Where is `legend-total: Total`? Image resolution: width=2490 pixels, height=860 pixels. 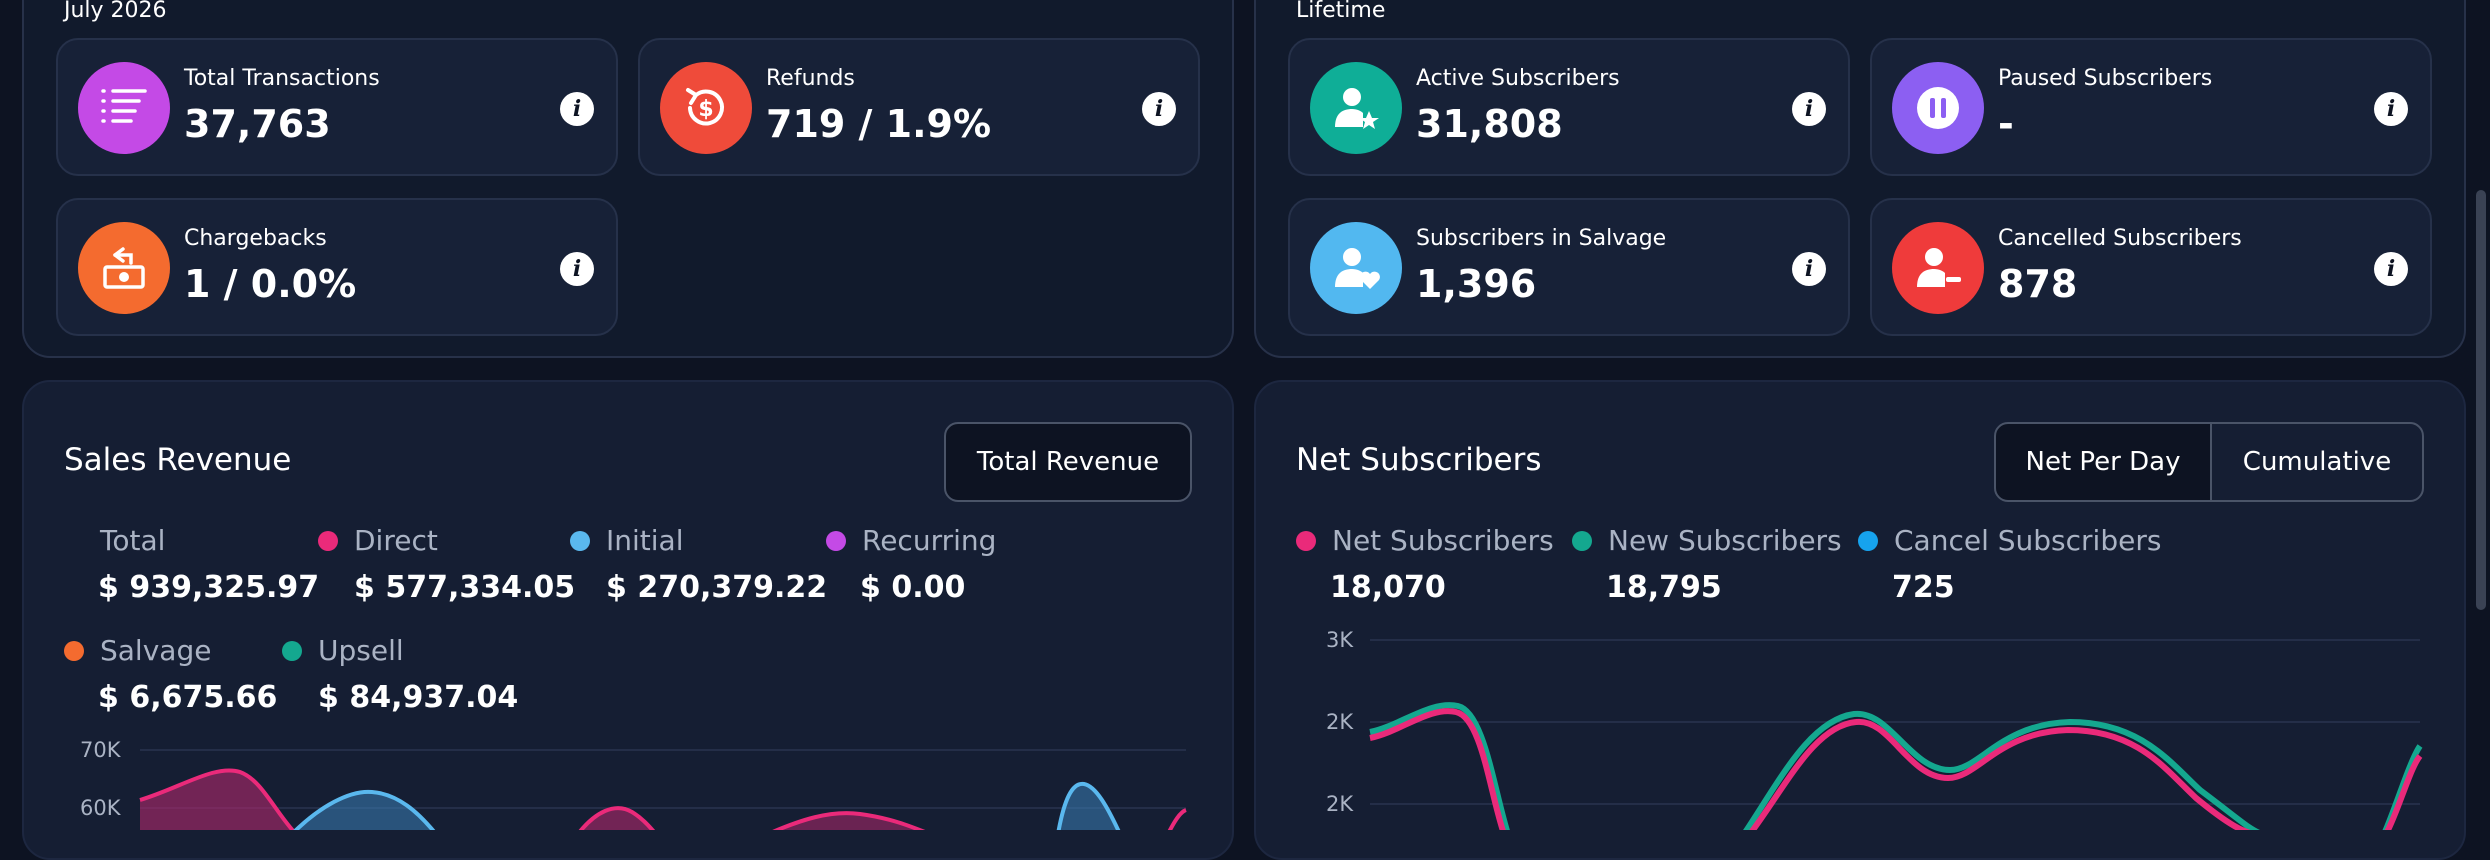
legend-total: Total is located at coordinates (132, 540).